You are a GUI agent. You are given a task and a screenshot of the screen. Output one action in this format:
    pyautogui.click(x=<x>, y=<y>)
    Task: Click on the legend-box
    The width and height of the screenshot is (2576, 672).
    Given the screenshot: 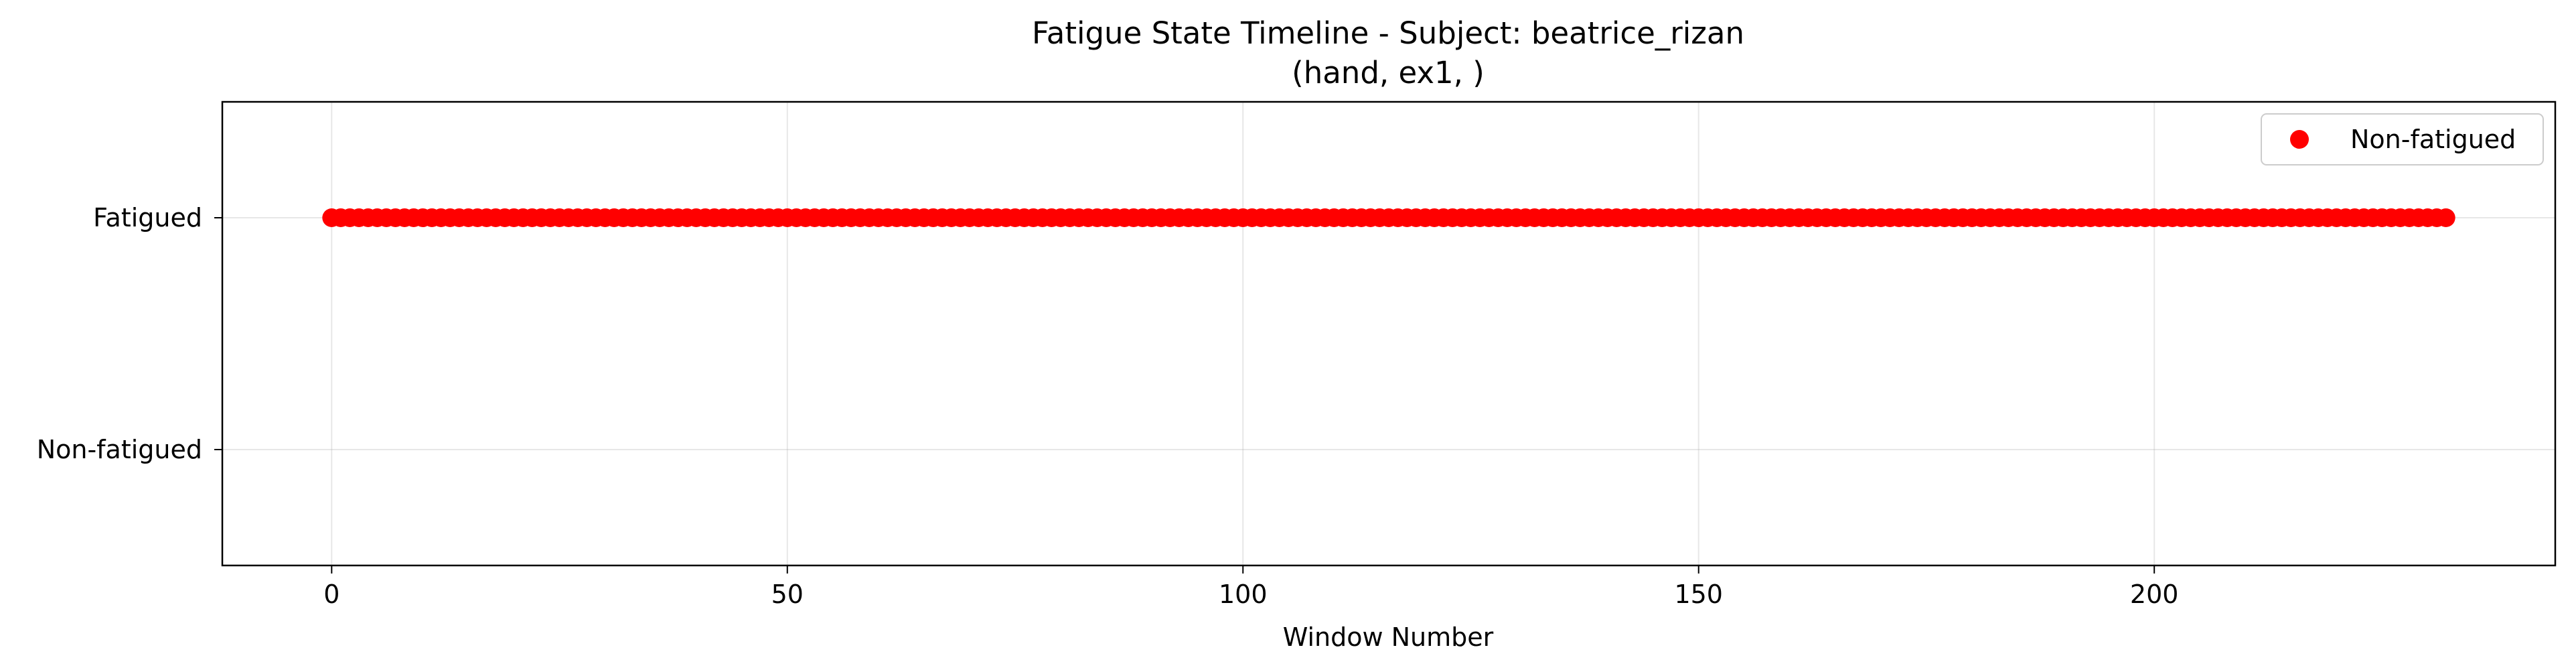 What is the action you would take?
    pyautogui.click(x=2402, y=139)
    